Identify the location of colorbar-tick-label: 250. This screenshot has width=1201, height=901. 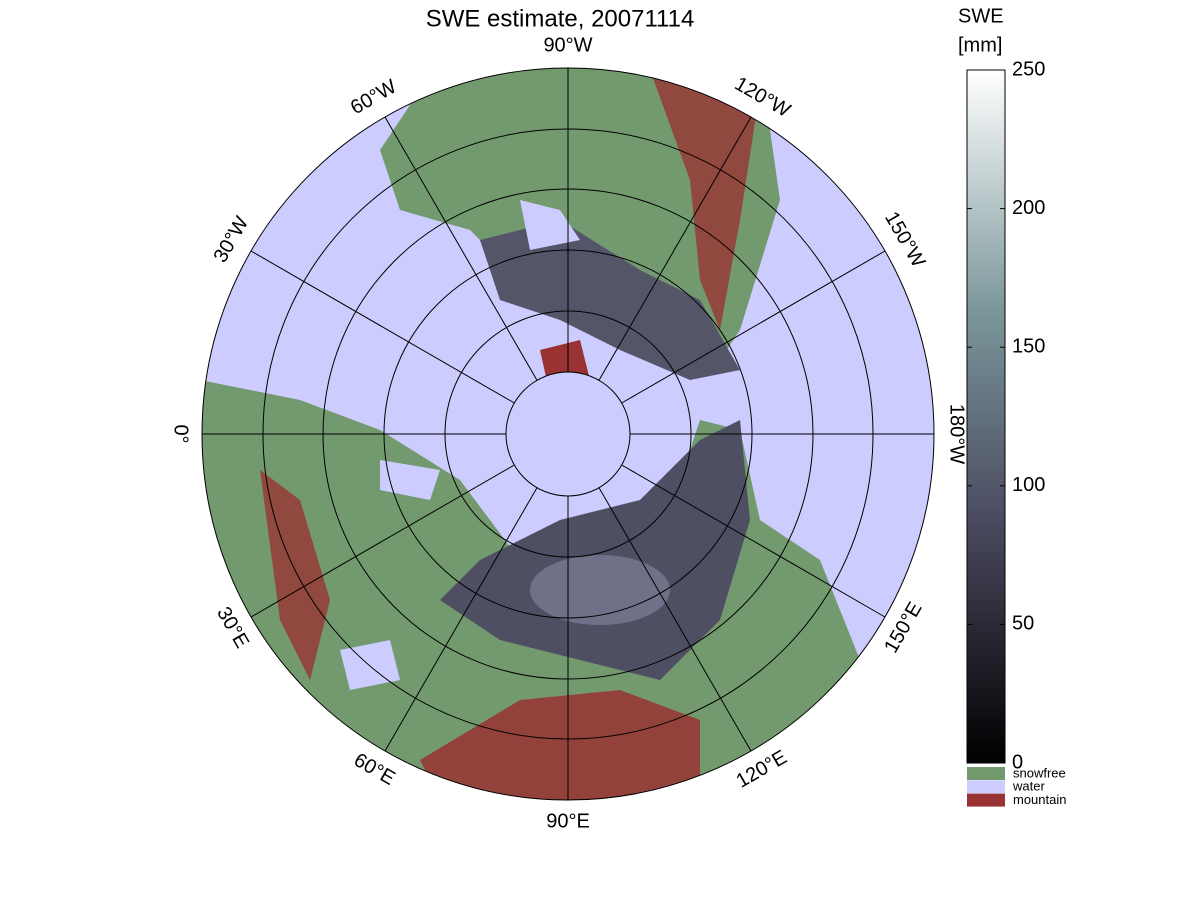
(1028, 69).